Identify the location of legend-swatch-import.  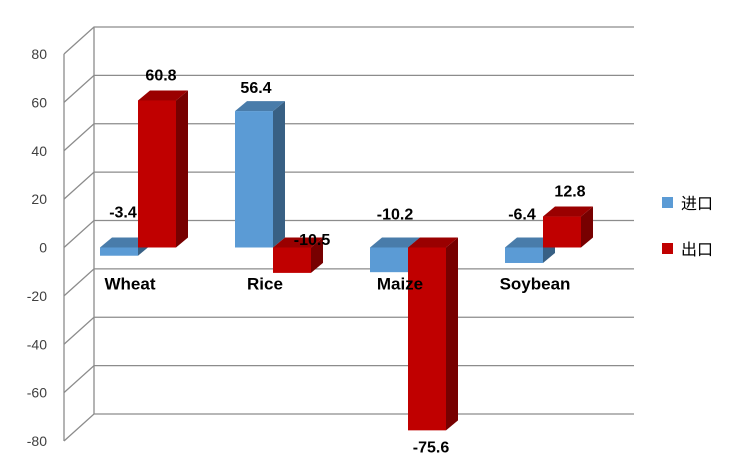
(667, 202).